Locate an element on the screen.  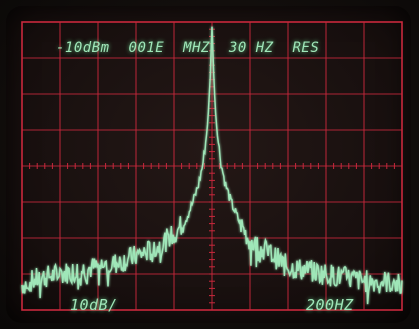
reference-level-readout: -10dBm is located at coordinates (83, 48).